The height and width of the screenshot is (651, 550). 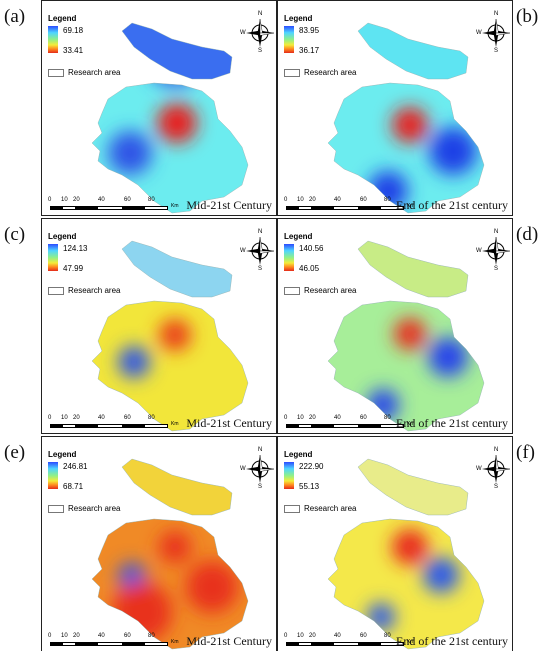 I want to click on panel-label: (d), so click(x=527, y=234).